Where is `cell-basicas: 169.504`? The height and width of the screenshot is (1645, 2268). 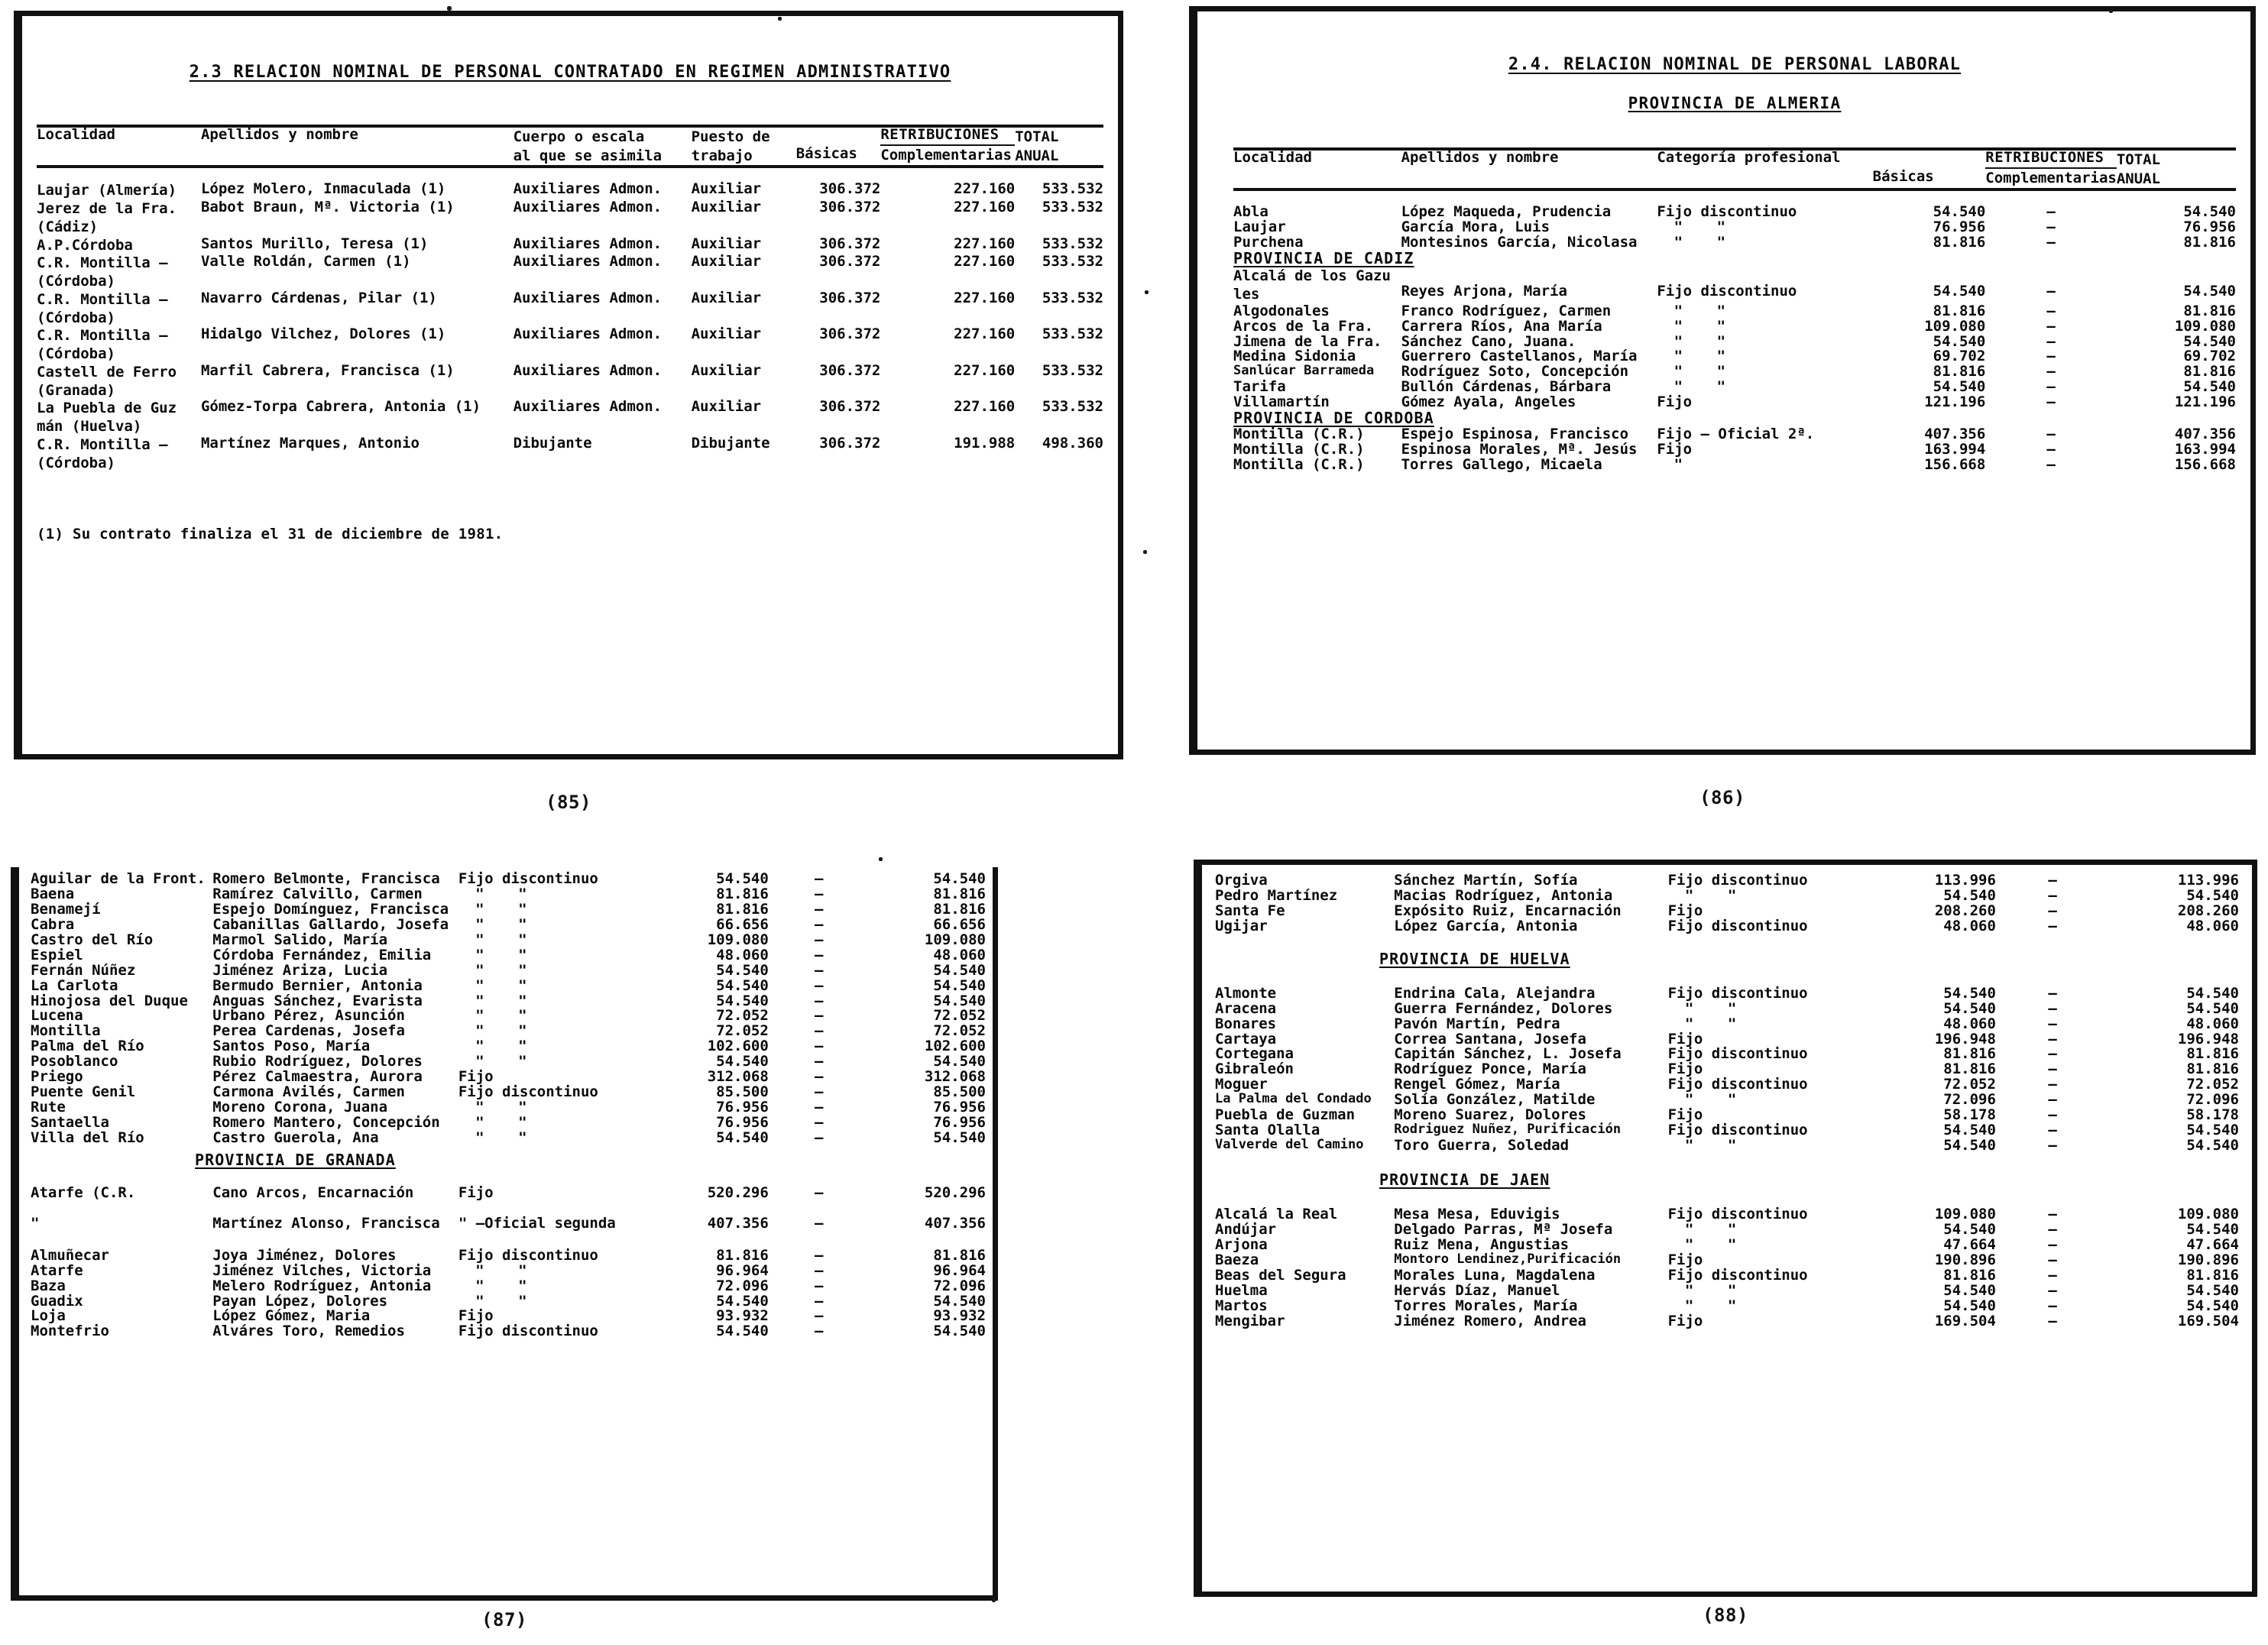 cell-basicas: 169.504 is located at coordinates (1965, 1321).